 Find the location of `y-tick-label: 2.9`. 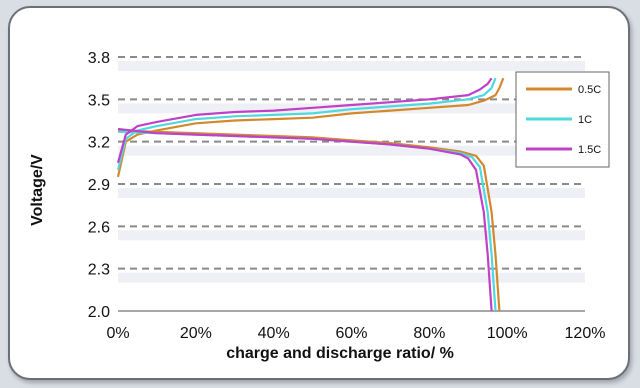

y-tick-label: 2.9 is located at coordinates (99, 185).